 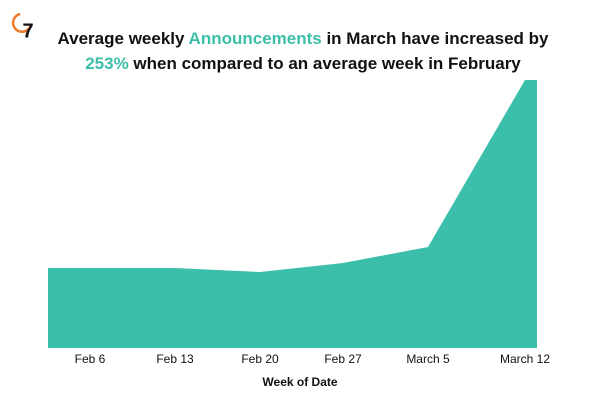 What do you see at coordinates (90, 359) in the screenshot?
I see `x-tick-label: Feb 6` at bounding box center [90, 359].